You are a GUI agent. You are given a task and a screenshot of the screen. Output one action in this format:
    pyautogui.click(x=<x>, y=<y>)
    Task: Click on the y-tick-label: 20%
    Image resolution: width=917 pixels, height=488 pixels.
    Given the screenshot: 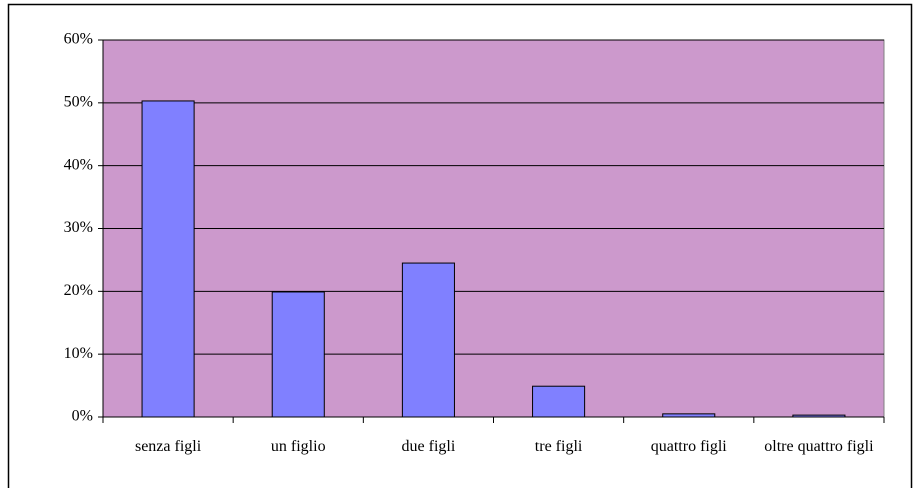 What is the action you would take?
    pyautogui.click(x=78, y=290)
    